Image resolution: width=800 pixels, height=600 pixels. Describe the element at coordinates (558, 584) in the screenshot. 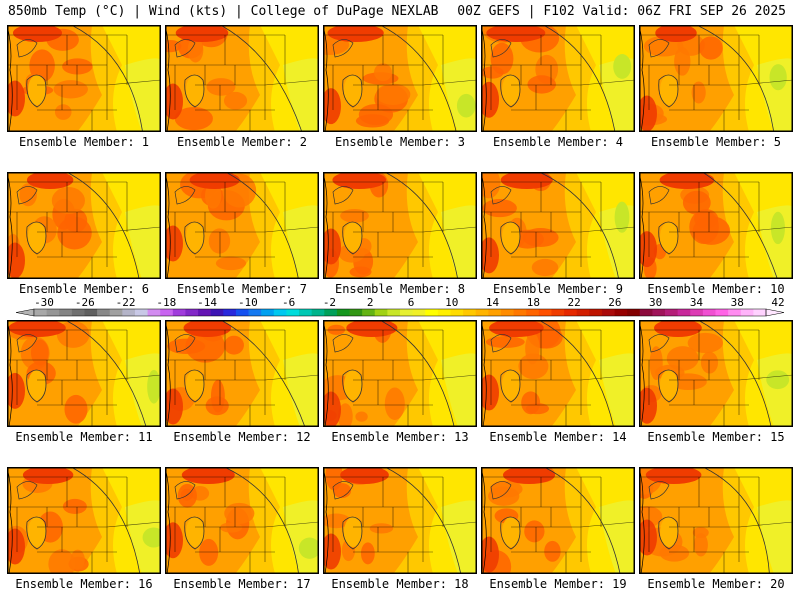

I see `ensemble-member-caption: Ensemble Member: 19` at that location.